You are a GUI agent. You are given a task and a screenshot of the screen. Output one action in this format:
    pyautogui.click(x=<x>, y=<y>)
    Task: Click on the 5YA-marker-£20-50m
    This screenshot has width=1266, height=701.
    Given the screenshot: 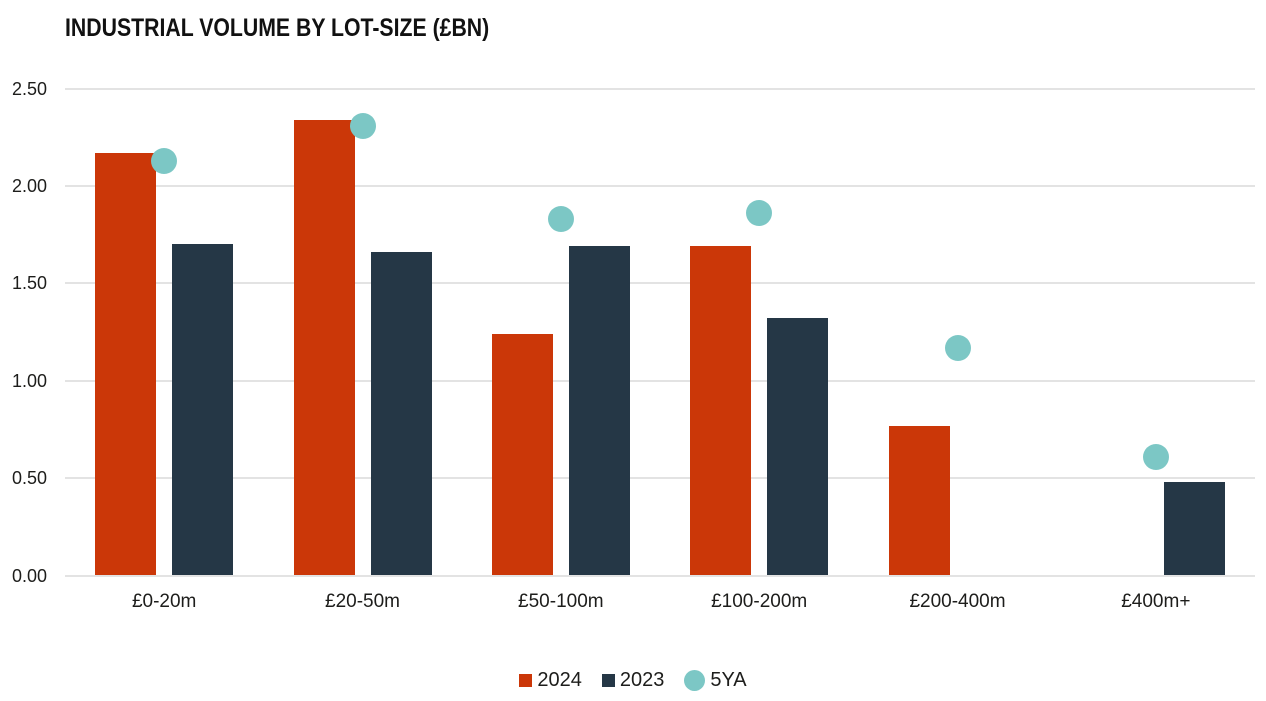 What is the action you would take?
    pyautogui.click(x=362, y=125)
    